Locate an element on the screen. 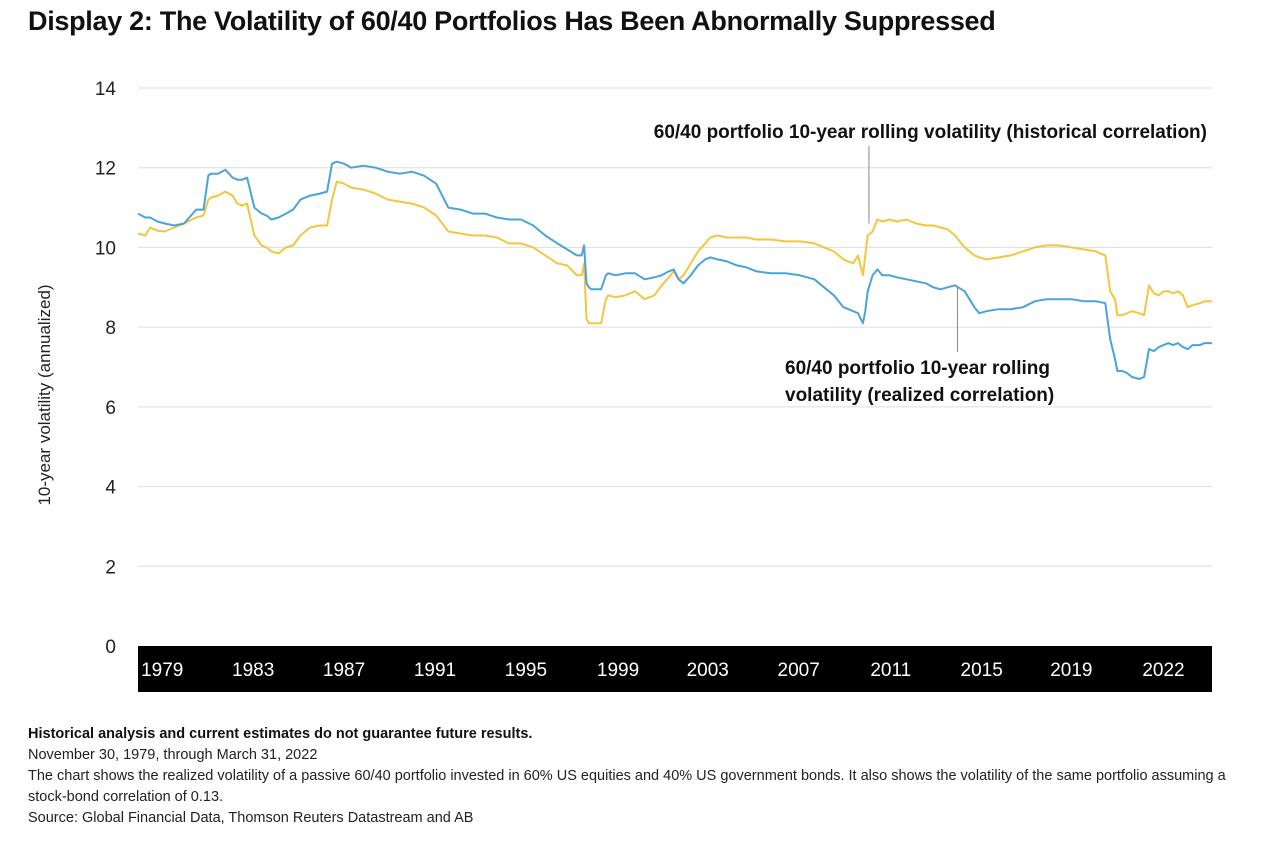 The width and height of the screenshot is (1284, 849). x-tick-label: 2022 is located at coordinates (1163, 670).